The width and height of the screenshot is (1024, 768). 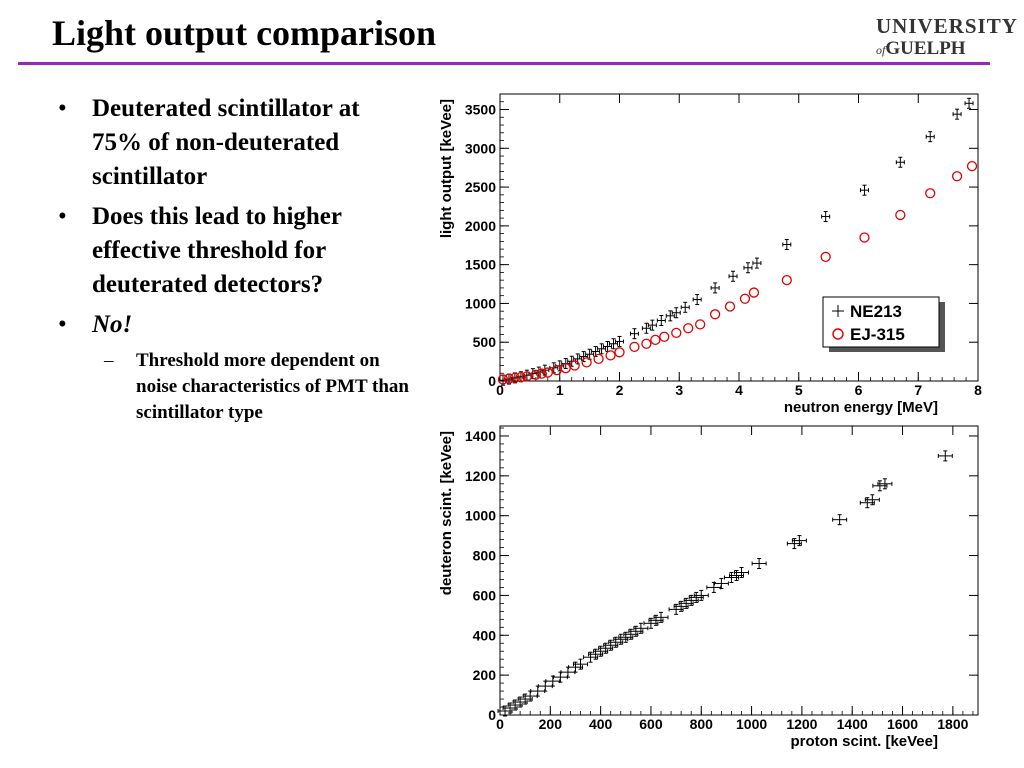 I want to click on dash-icon: –, so click(x=109, y=360).